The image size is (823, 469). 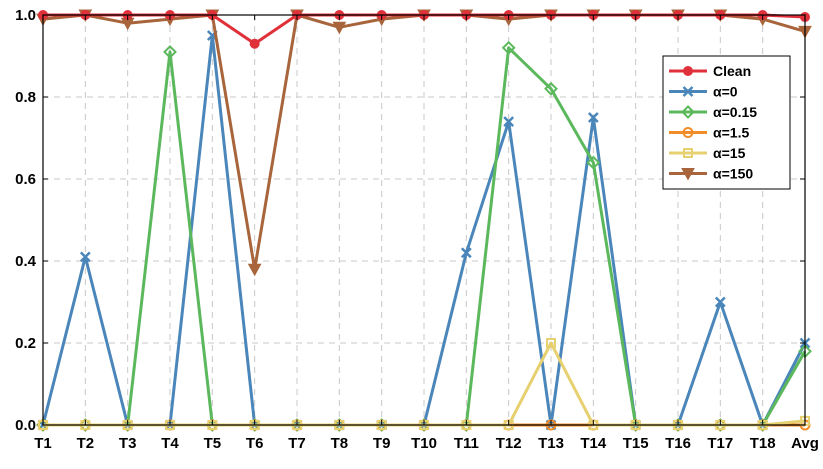 What do you see at coordinates (340, 443) in the screenshot?
I see `x-tick-label: T8` at bounding box center [340, 443].